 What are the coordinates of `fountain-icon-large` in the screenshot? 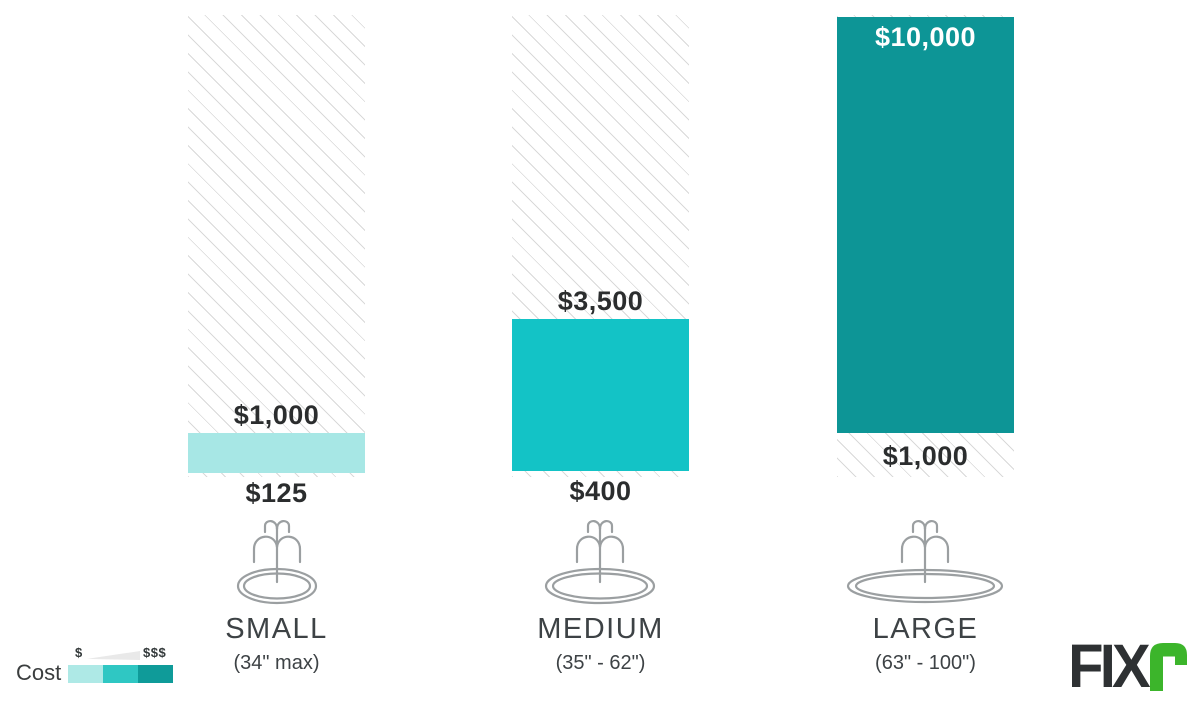 It's located at (925, 560).